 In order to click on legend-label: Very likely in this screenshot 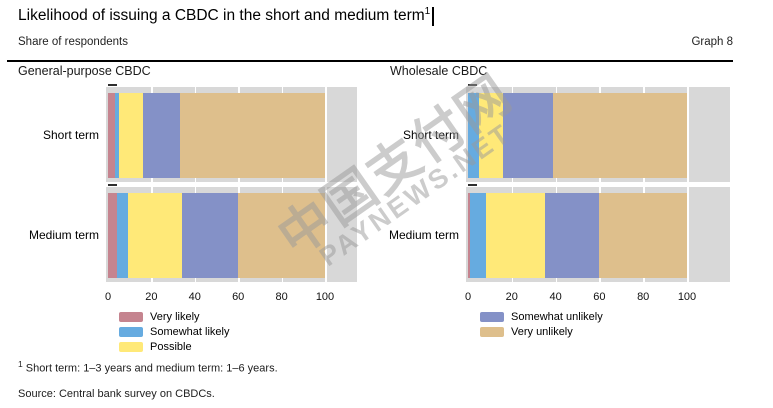, I will do `click(175, 316)`.